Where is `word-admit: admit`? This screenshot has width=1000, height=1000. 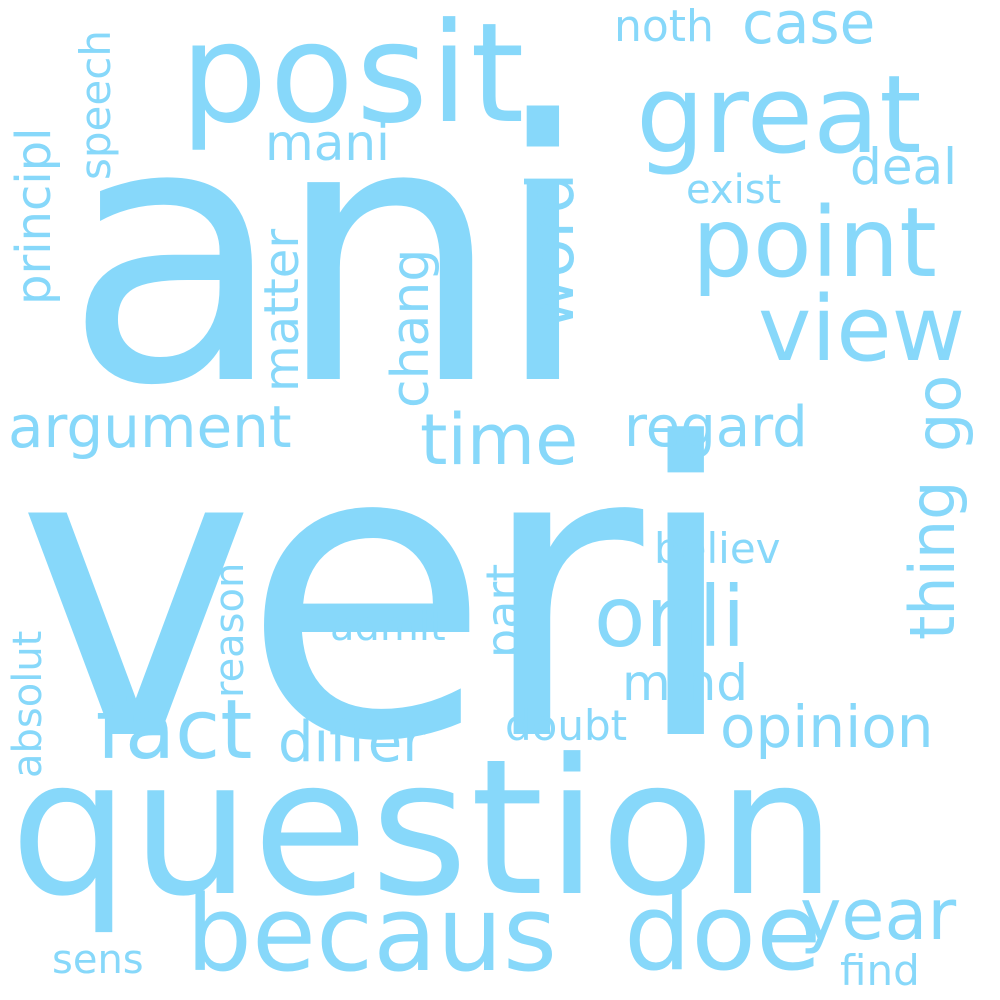
word-admit: admit is located at coordinates (388, 627).